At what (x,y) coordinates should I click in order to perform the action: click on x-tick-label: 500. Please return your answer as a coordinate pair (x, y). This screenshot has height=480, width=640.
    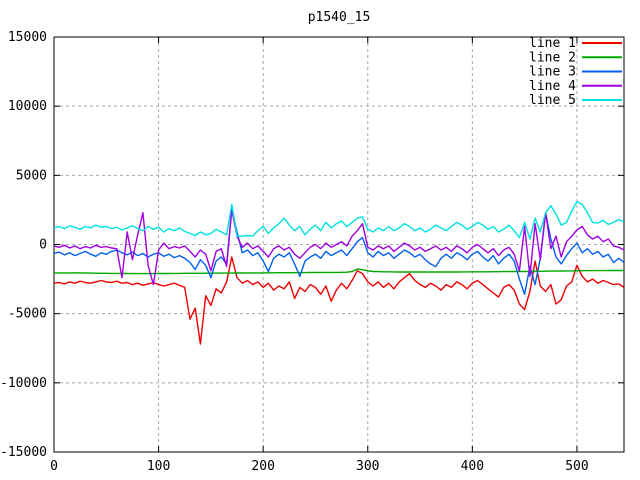
    Looking at the image, I should click on (576, 466).